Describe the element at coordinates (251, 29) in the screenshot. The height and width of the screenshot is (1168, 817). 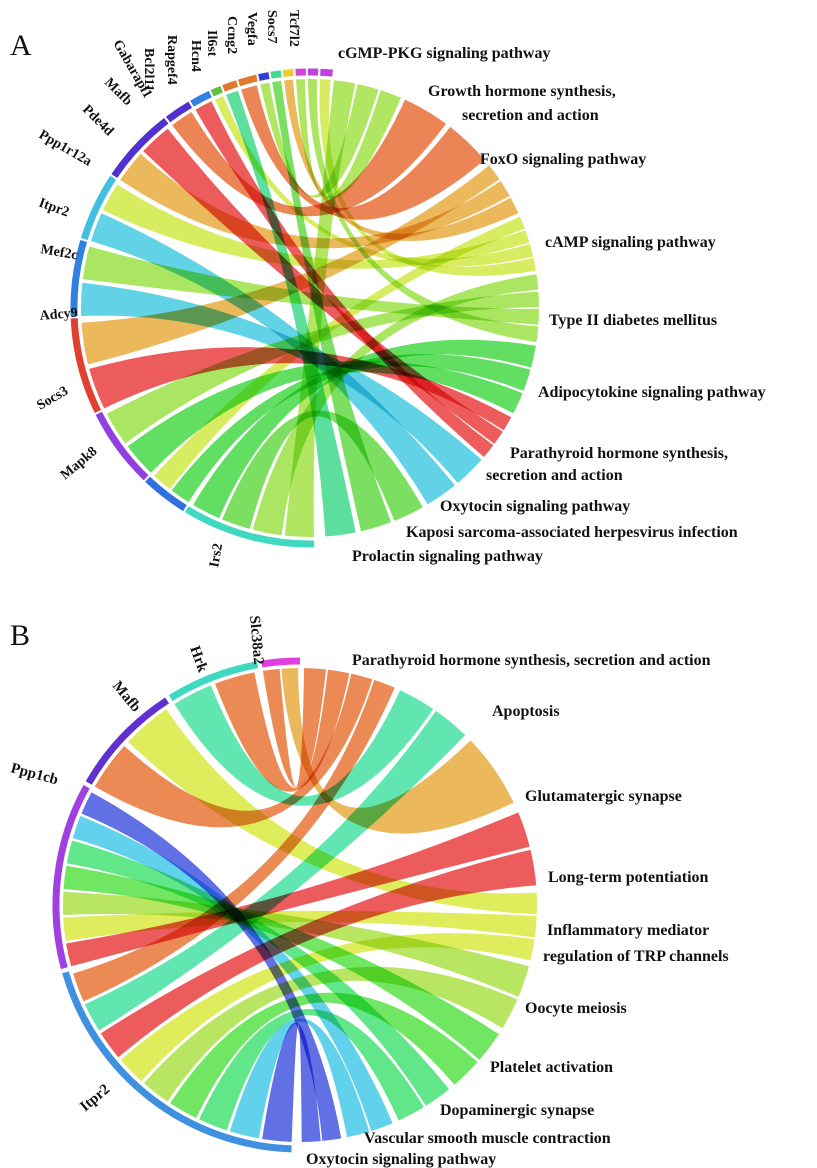
I see `gene-label-vegfa: Vegfa` at that location.